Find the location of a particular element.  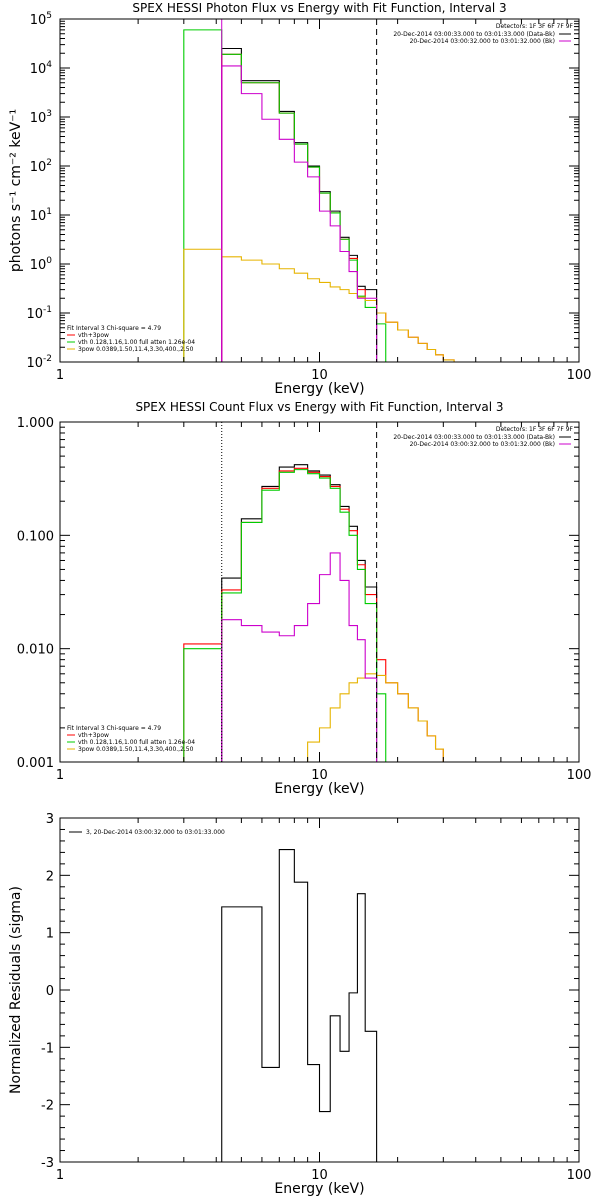

y-tick-label: 10¹ is located at coordinates (41, 215).